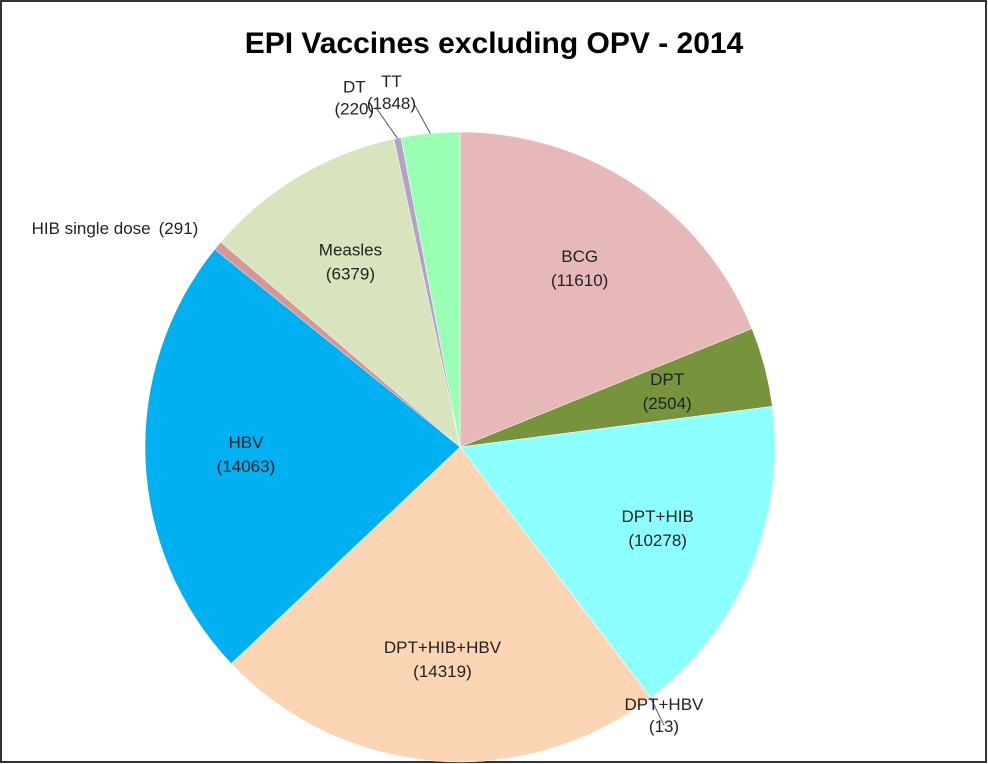  Describe the element at coordinates (246, 466) in the screenshot. I see `slice-value-label: (14063)` at that location.